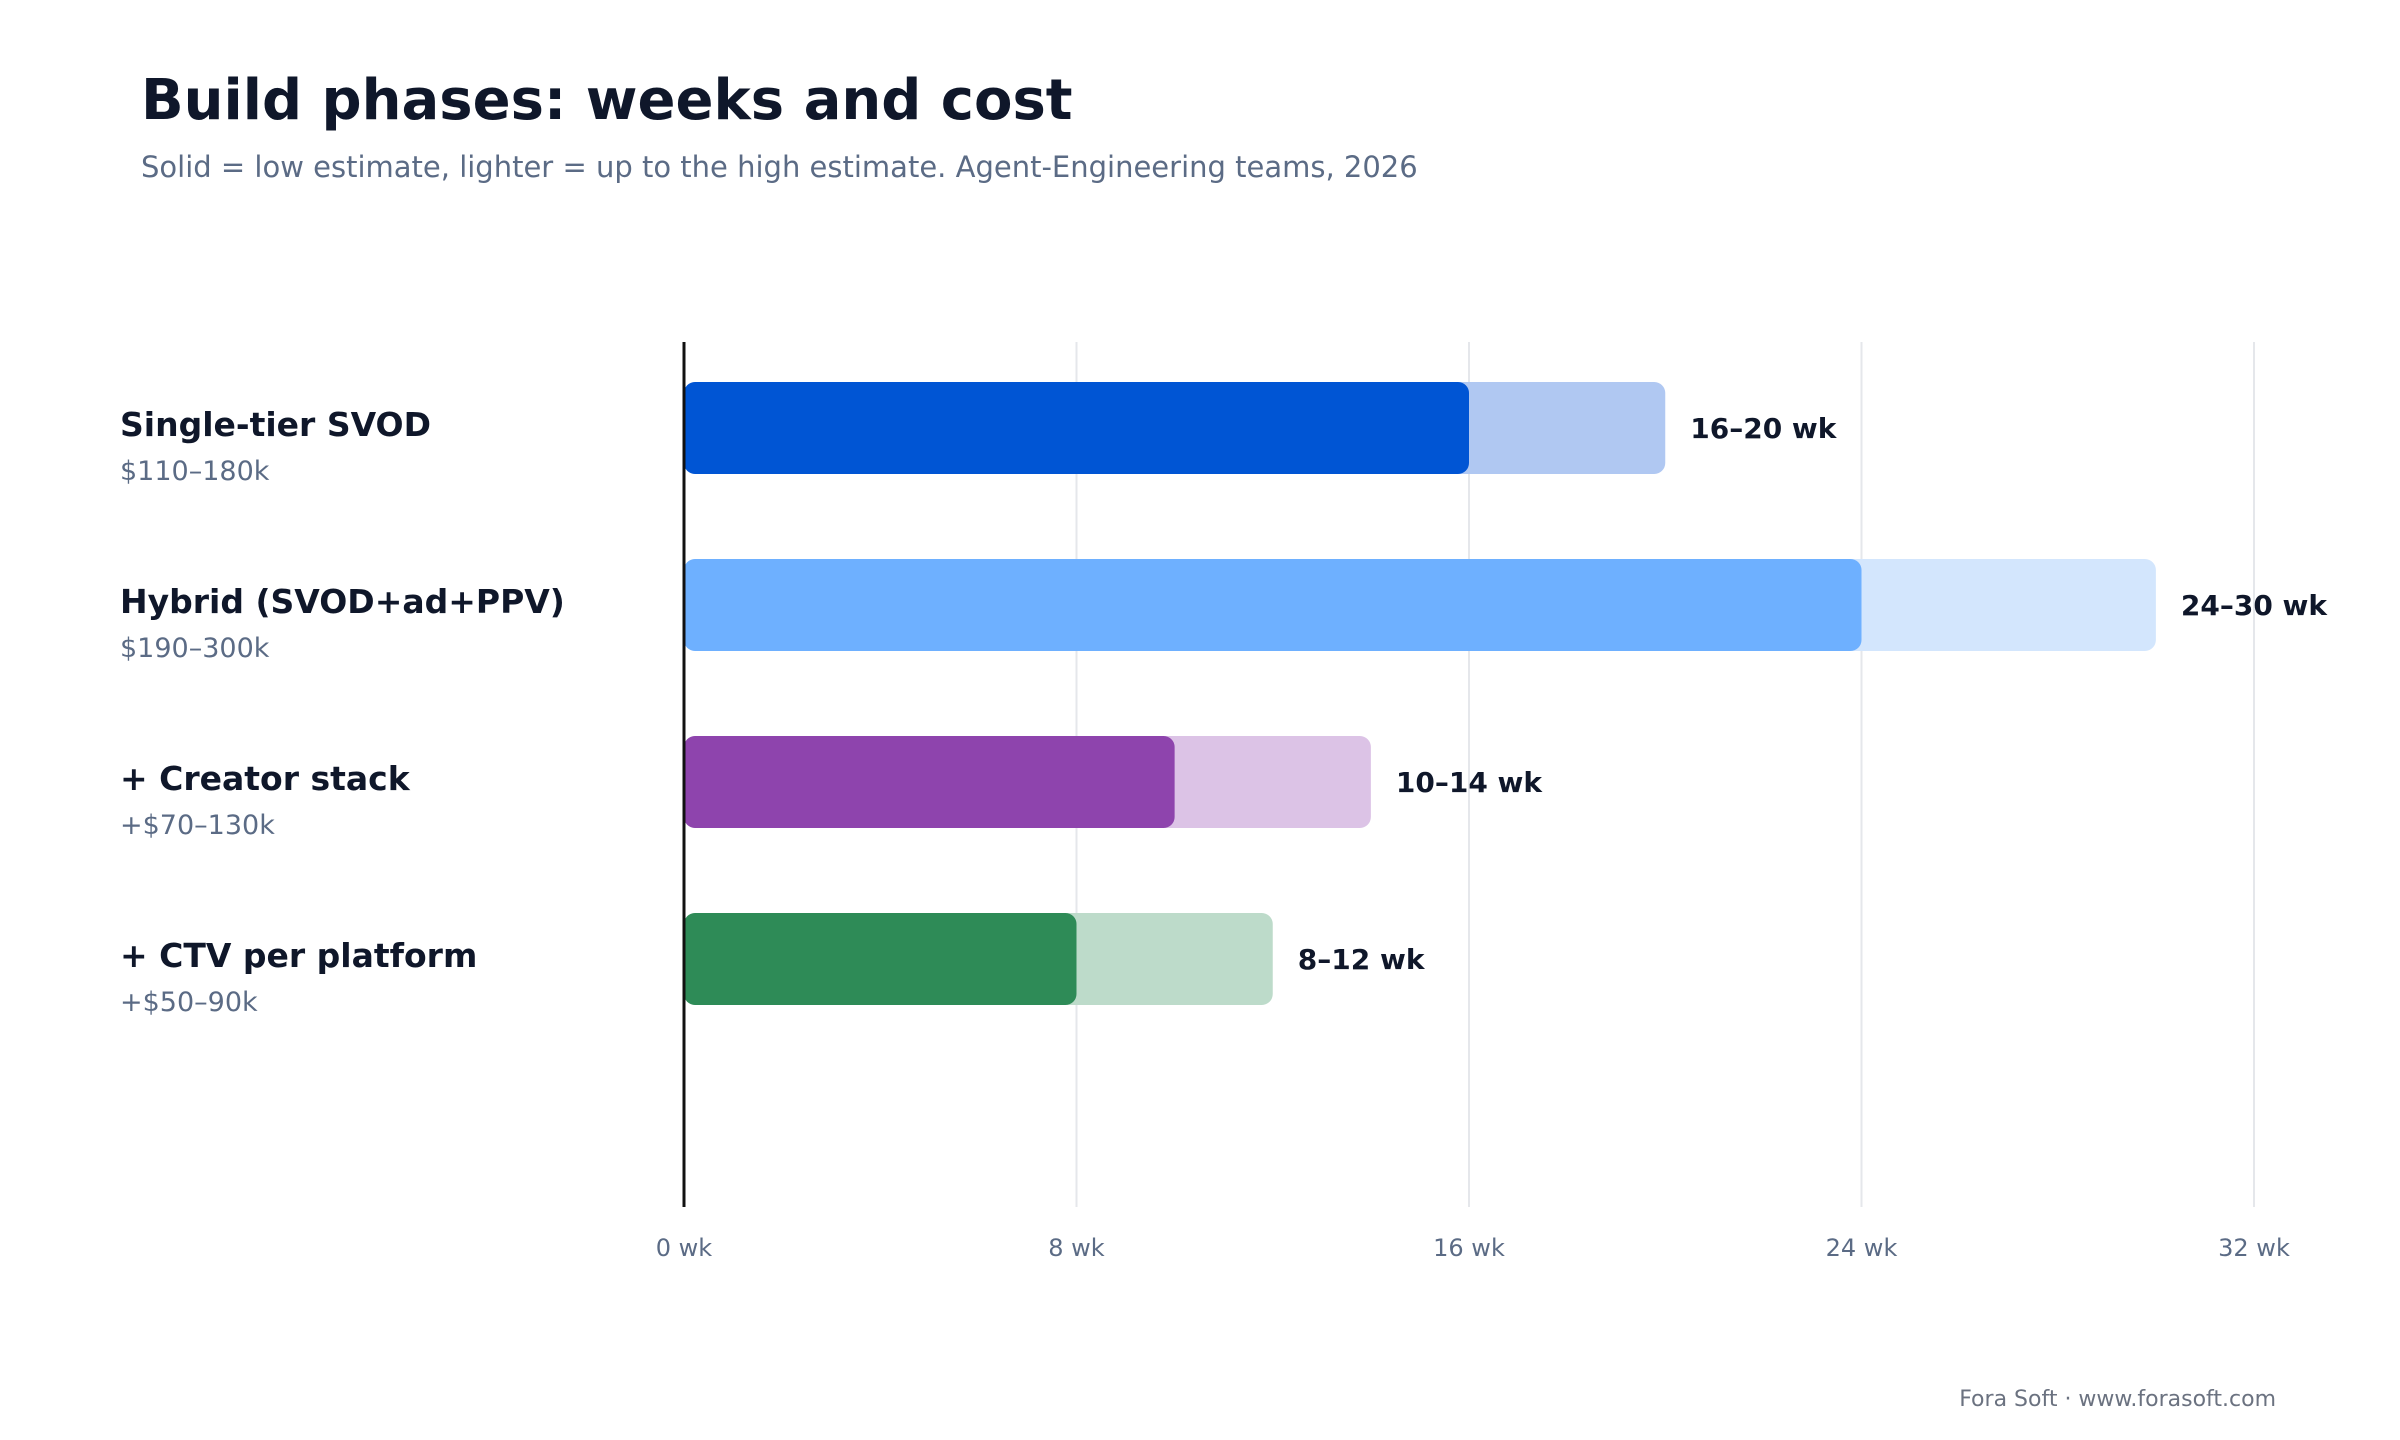 The image size is (2400, 1440). Describe the element at coordinates (275, 424) in the screenshot. I see `category-label: Single-tier SVOD` at that location.